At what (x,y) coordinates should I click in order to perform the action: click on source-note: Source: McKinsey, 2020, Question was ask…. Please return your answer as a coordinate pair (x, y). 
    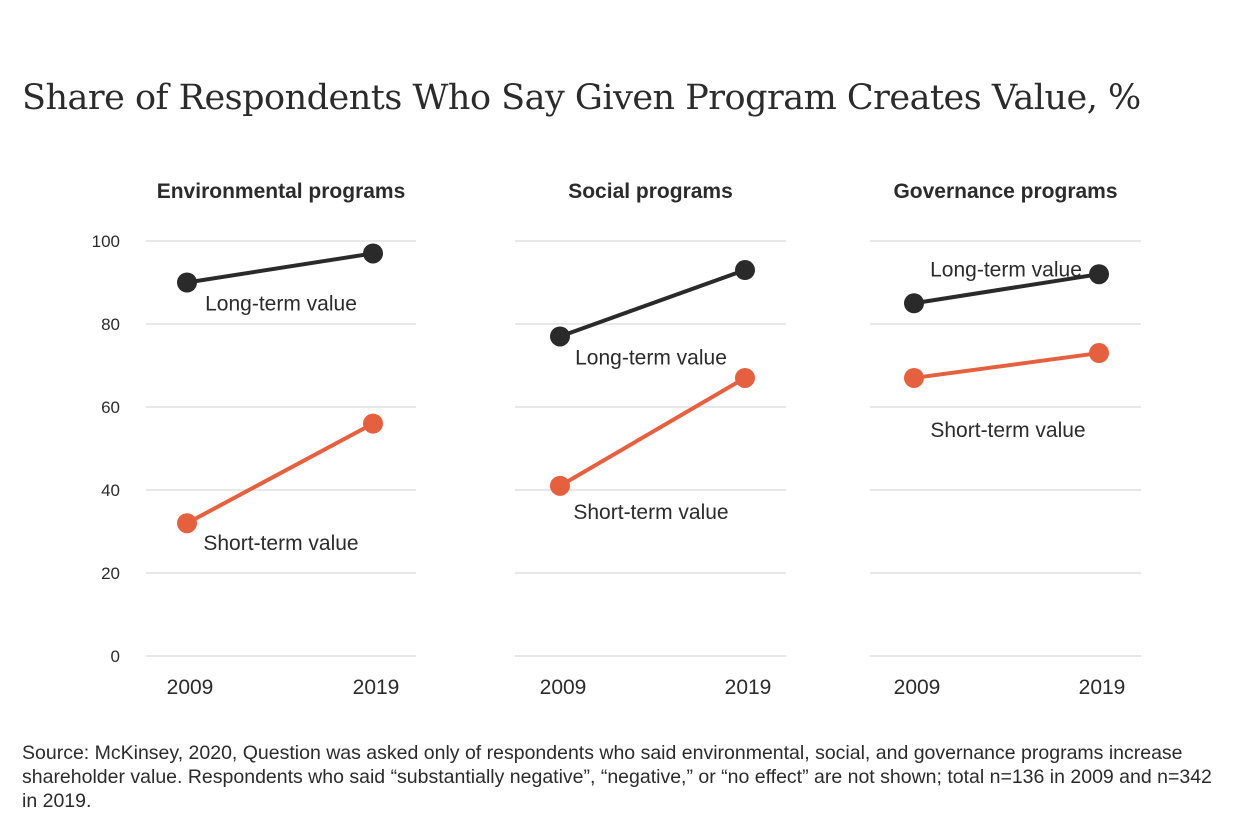
    Looking at the image, I should click on (617, 777).